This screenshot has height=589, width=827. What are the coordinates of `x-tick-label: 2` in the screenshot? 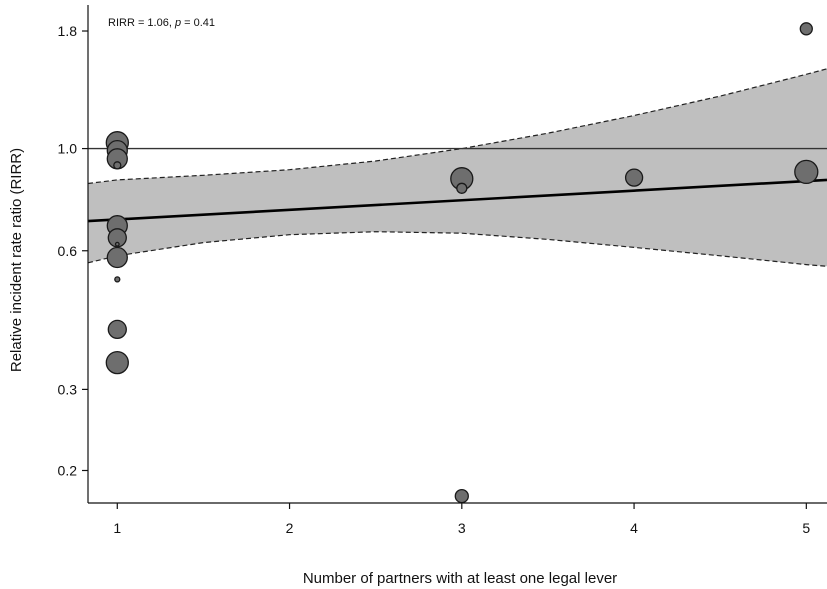 It's located at (290, 528).